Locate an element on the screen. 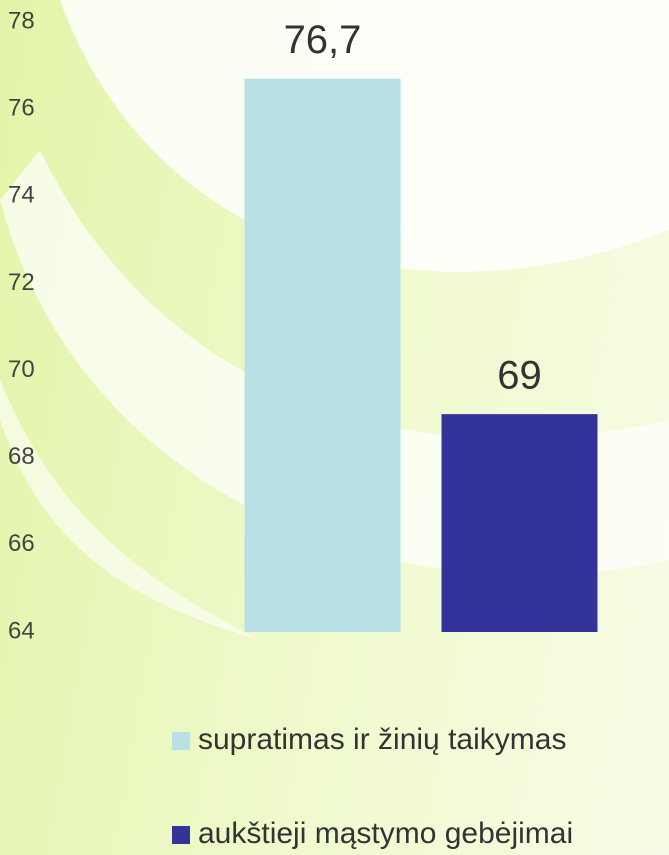 The width and height of the screenshot is (669, 855). y-tick-label: 78 is located at coordinates (21, 20).